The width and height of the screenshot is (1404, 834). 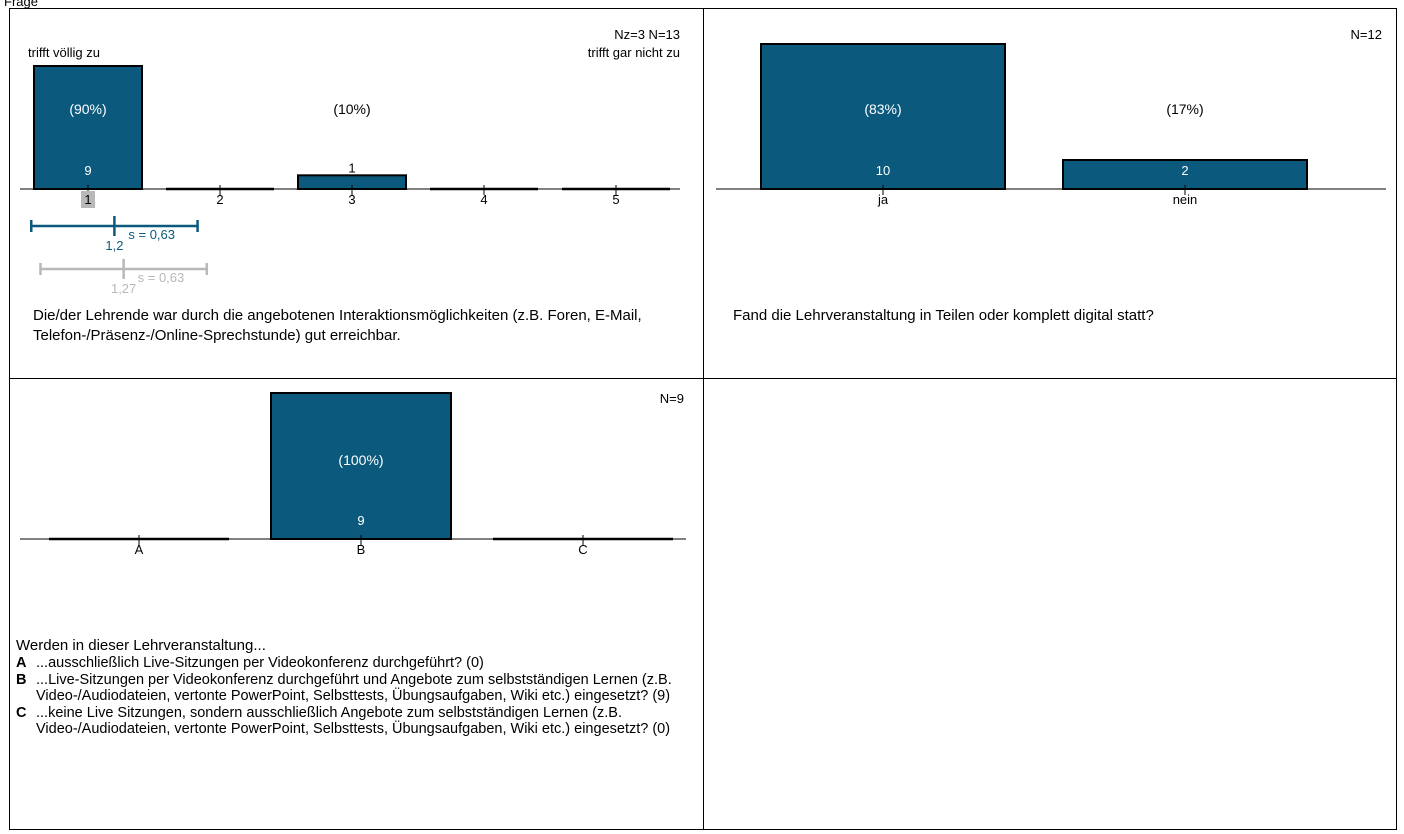 I want to click on x-tick-label-1: 1, so click(x=87, y=199).